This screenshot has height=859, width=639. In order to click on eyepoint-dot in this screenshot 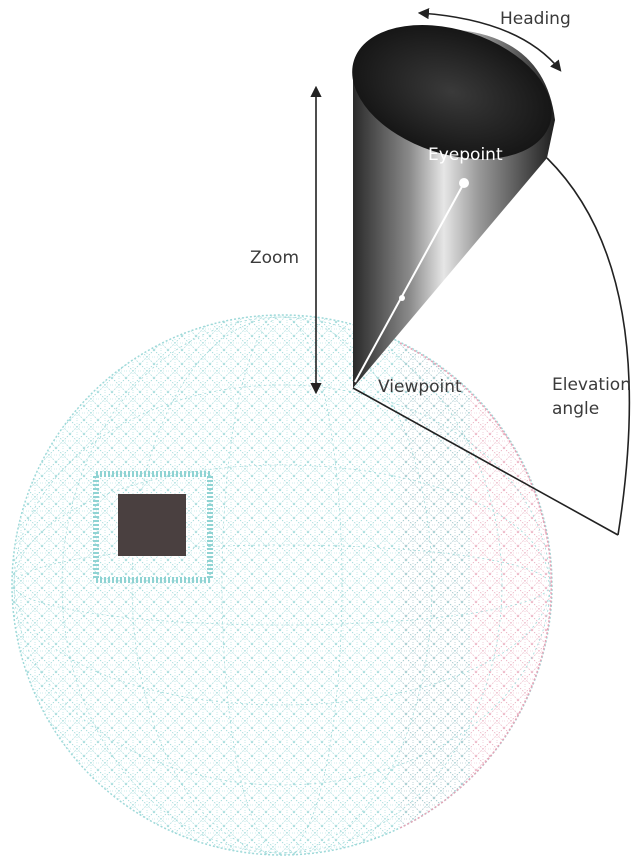, I will do `click(464, 183)`.